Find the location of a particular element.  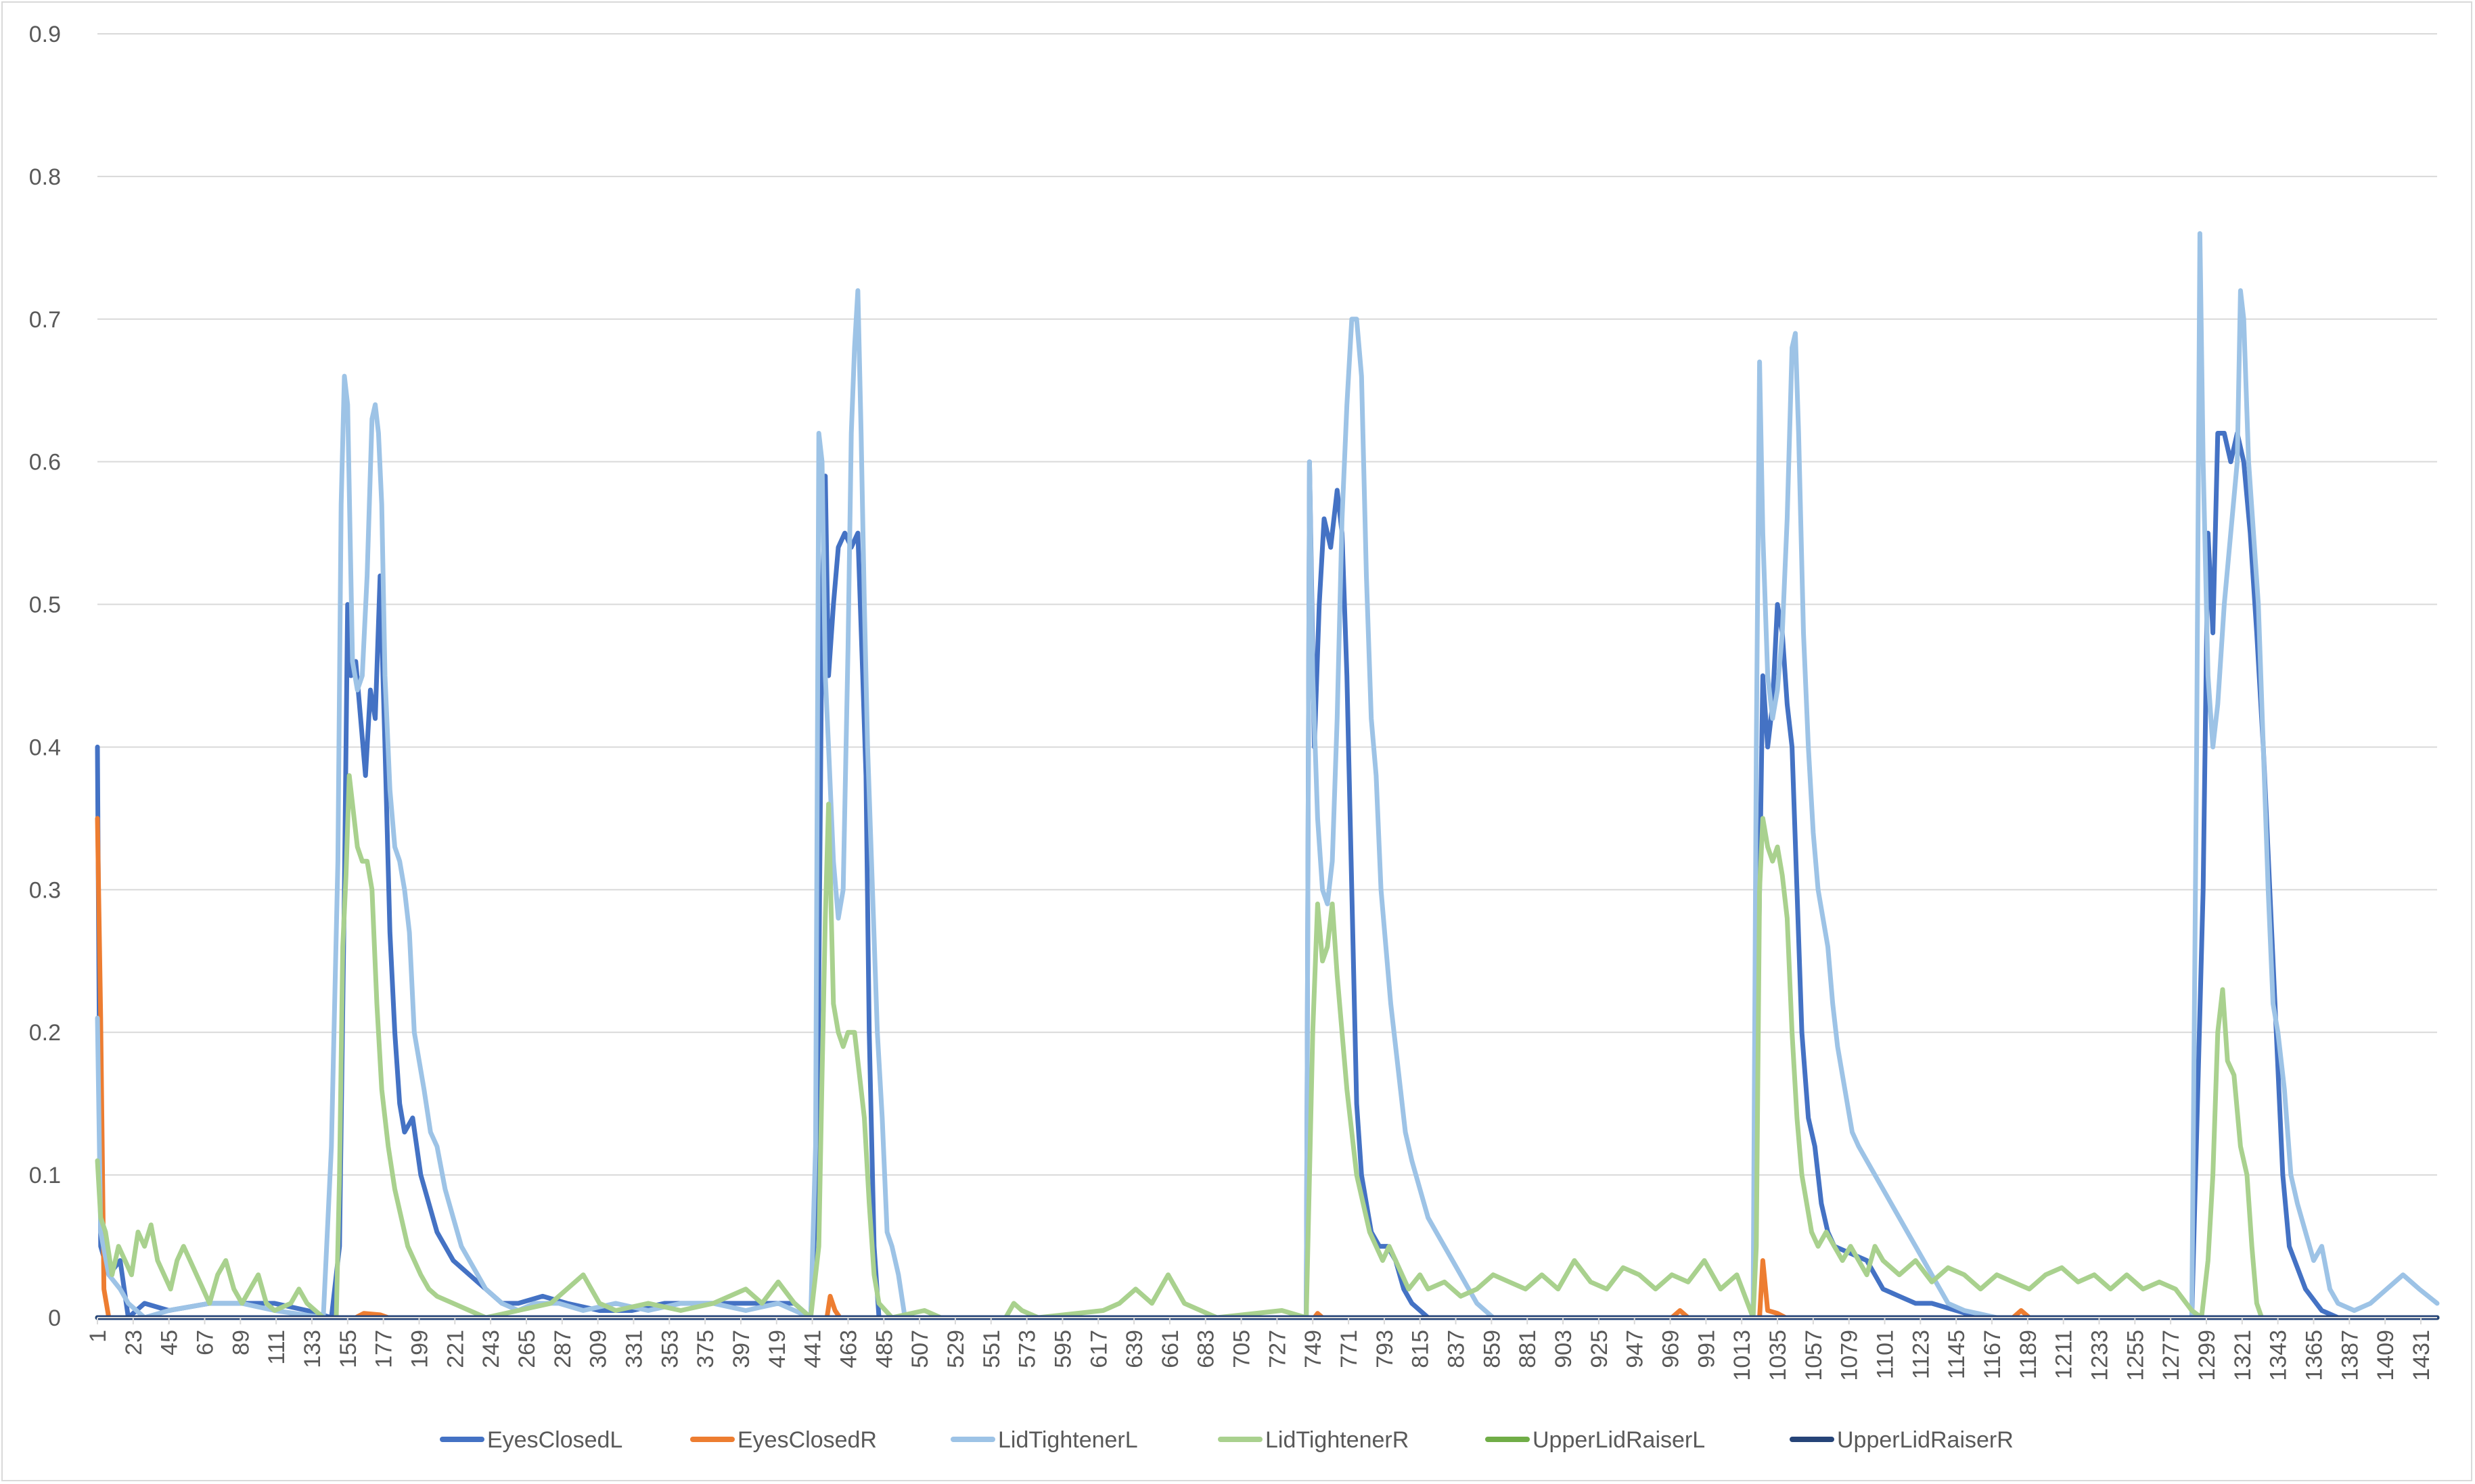

x-tick-label: 1431 is located at coordinates (2421, 1356).